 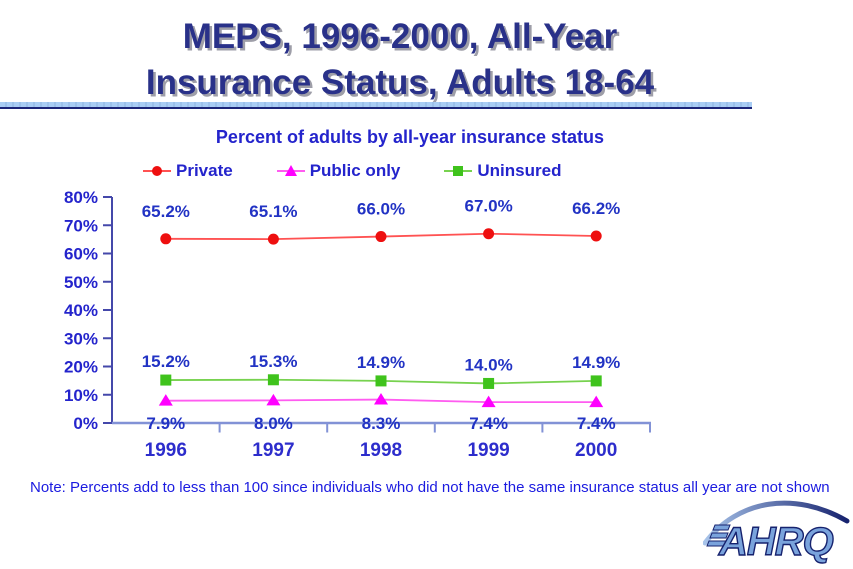 I want to click on circle-marker-icon, so click(x=157, y=171).